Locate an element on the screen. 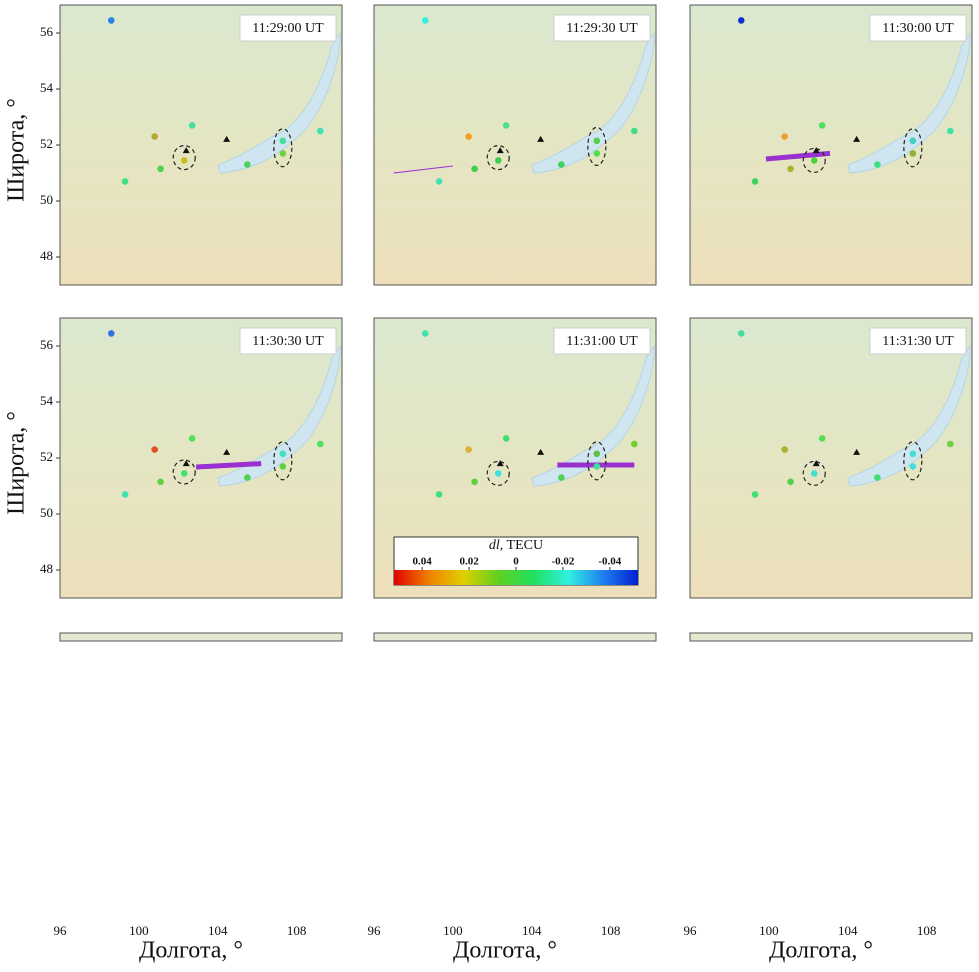  map-panel: 11:29:30 UT is located at coordinates (515, 145).